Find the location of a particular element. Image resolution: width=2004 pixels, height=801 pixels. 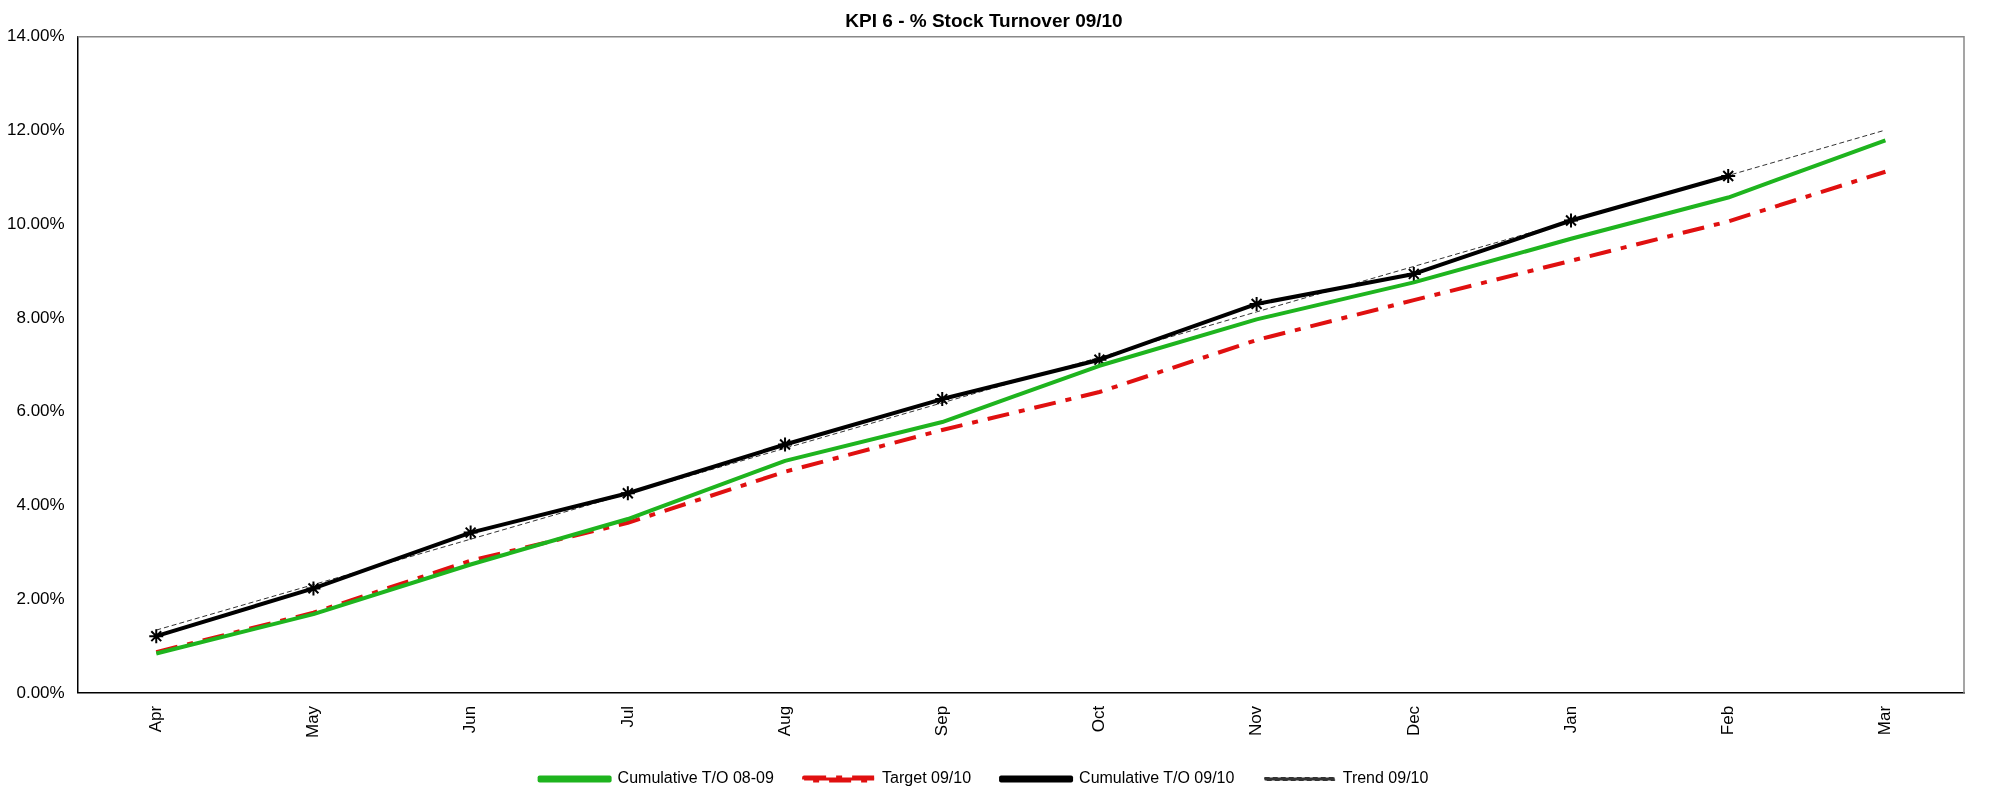

x-tick-label: May is located at coordinates (313, 722).